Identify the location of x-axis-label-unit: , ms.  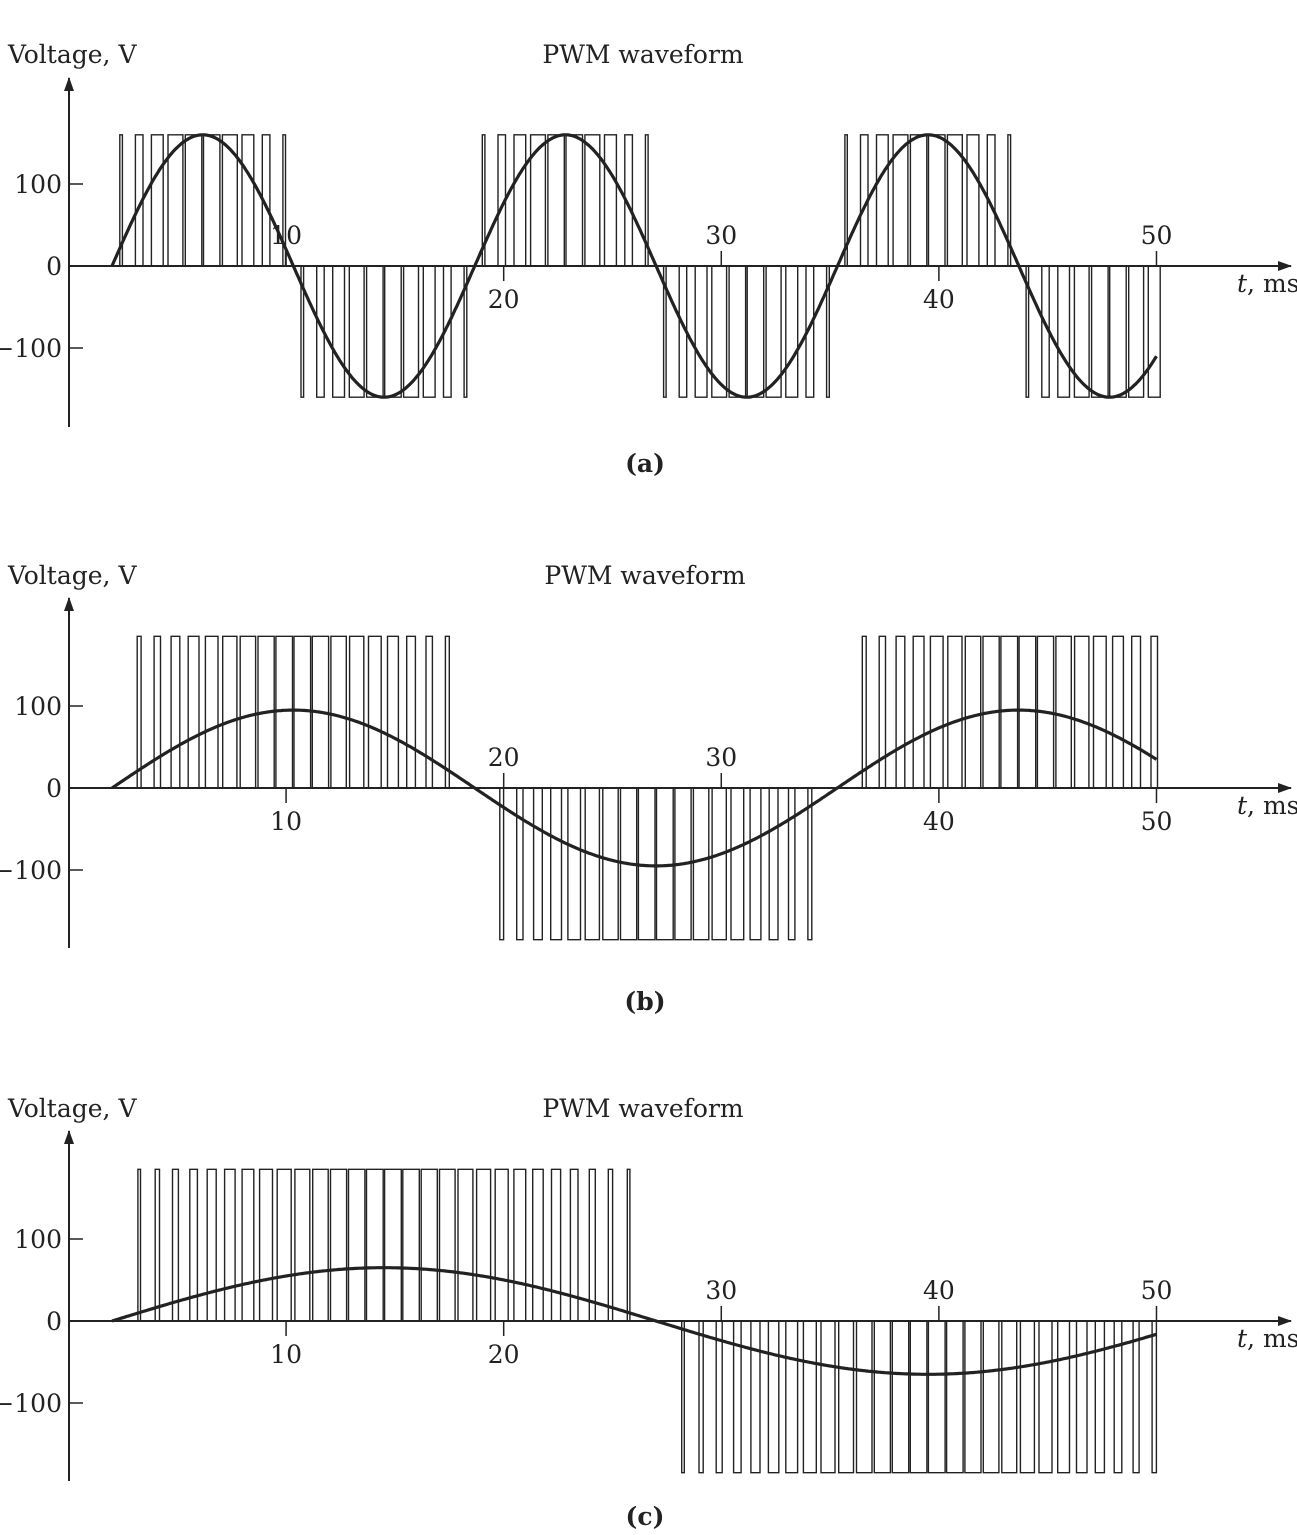
(1272, 1338).